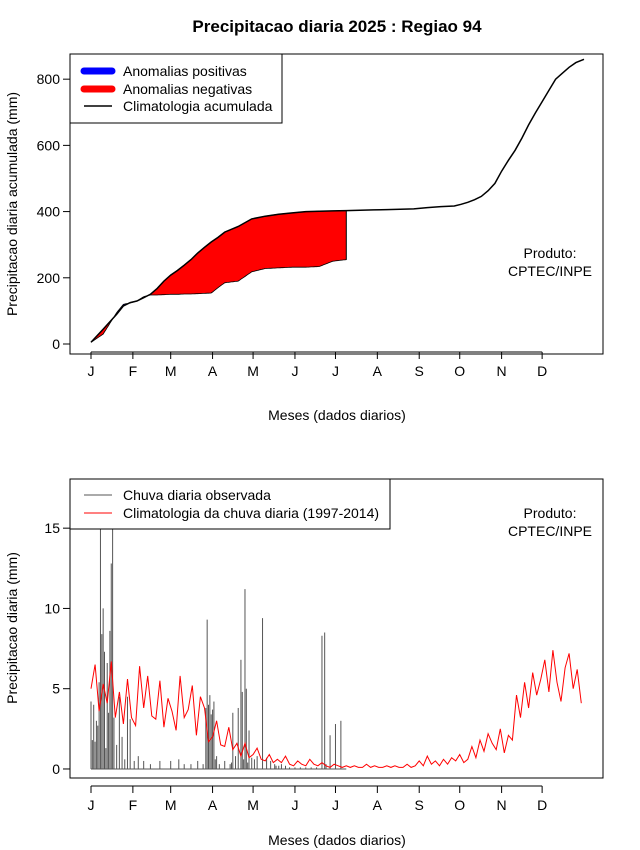 The width and height of the screenshot is (640, 850). Describe the element at coordinates (550, 513) in the screenshot. I see `daily-note-line1: Produto:` at that location.